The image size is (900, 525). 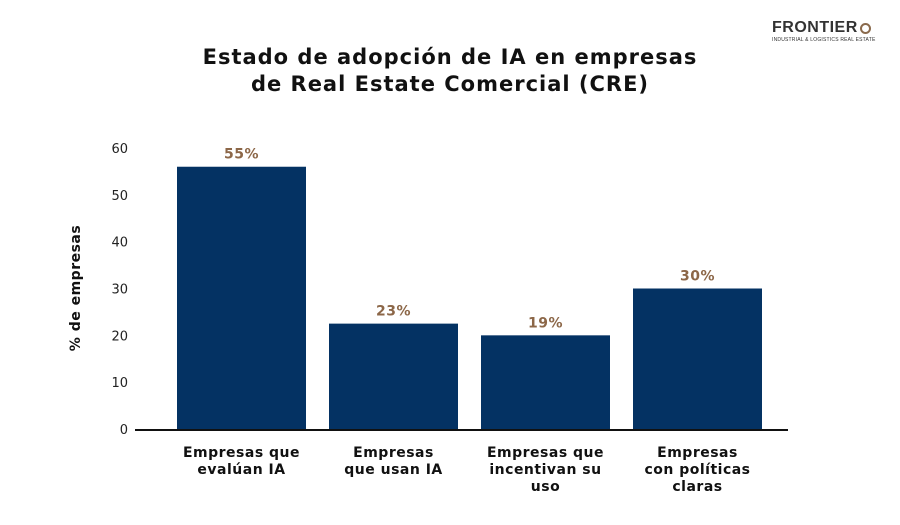 What do you see at coordinates (450, 84) in the screenshot?
I see `chart-title-line-2: de Real Estate Comercial (CRE)` at bounding box center [450, 84].